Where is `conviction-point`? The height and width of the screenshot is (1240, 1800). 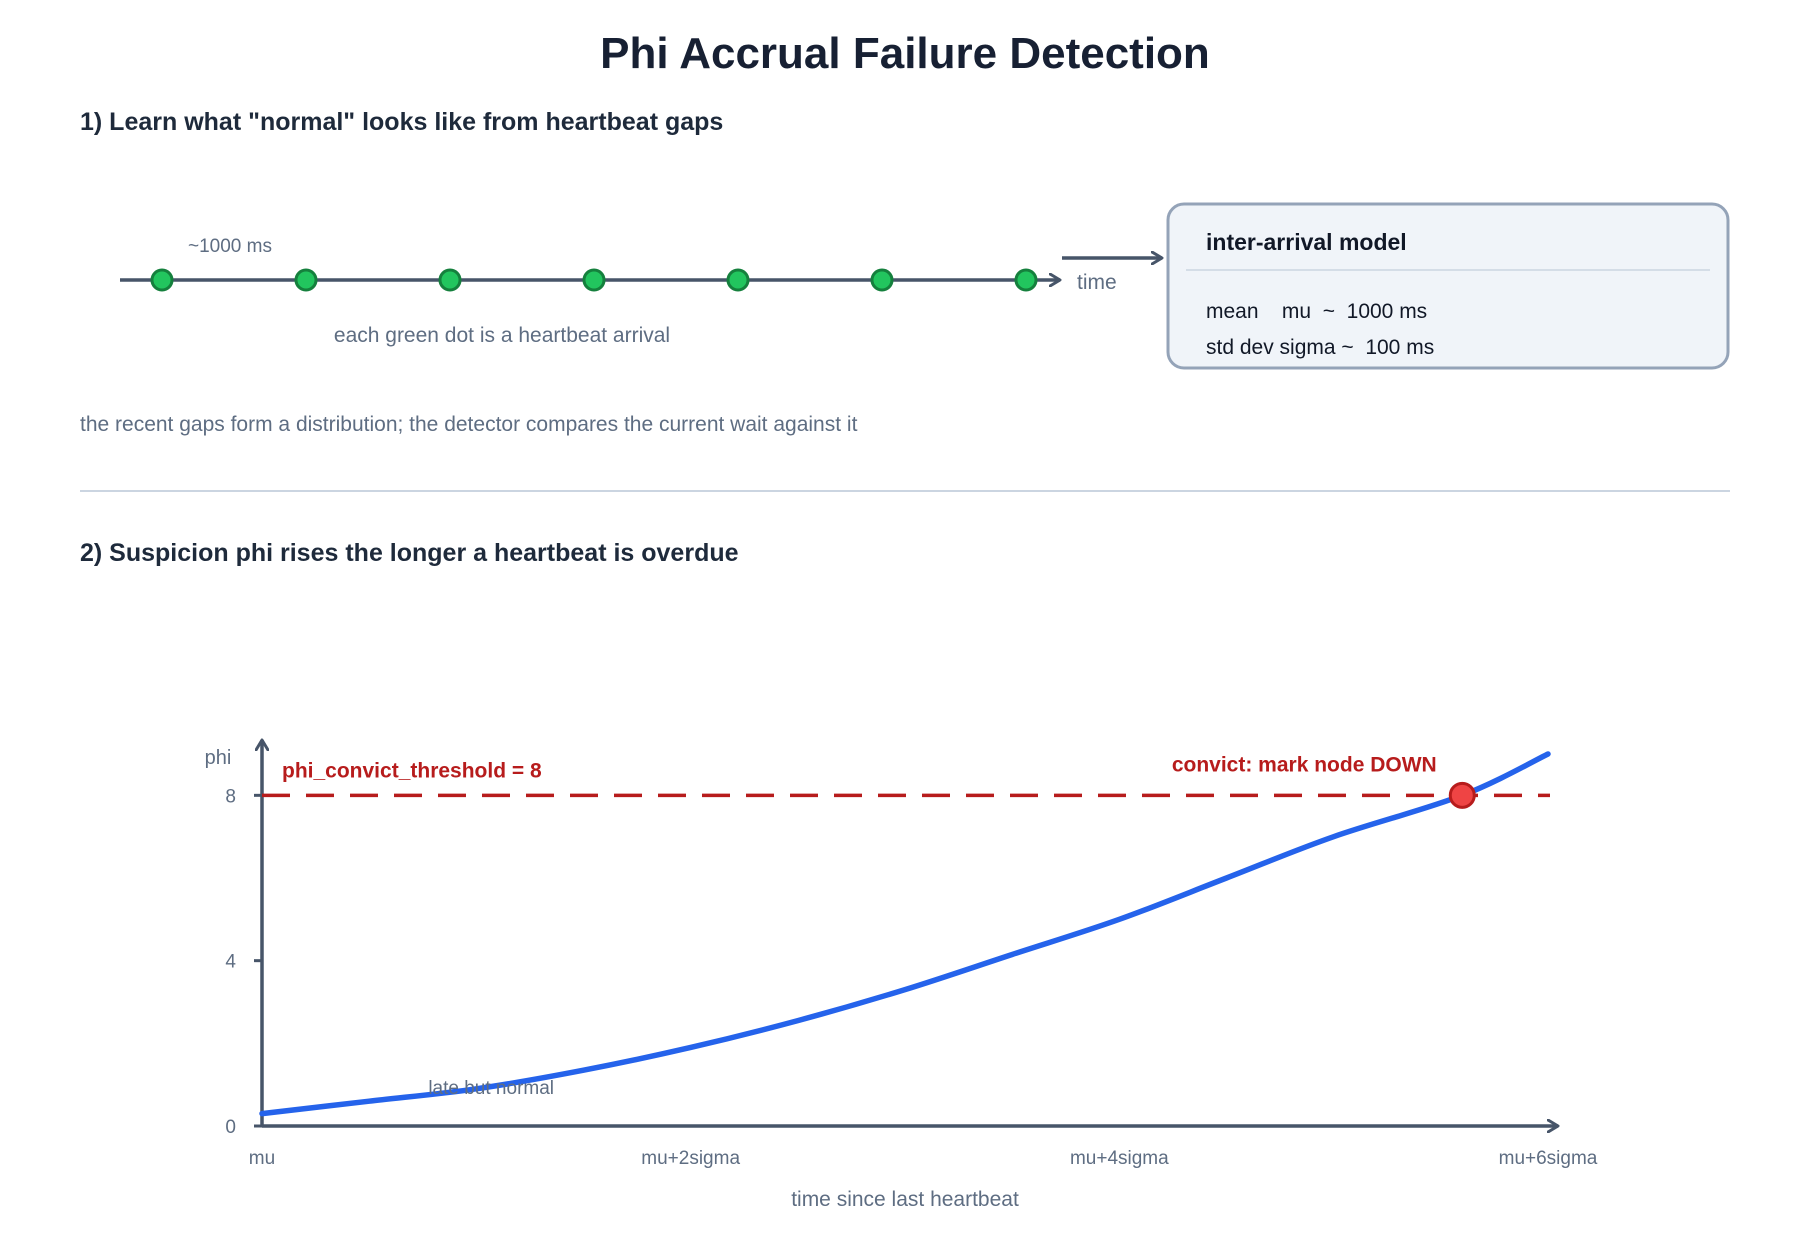 conviction-point is located at coordinates (1462, 795).